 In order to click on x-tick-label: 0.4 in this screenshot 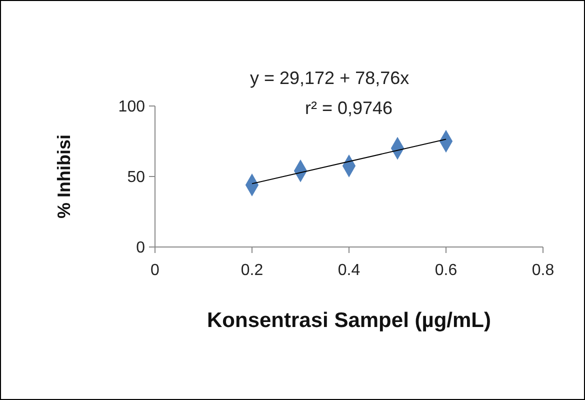, I will do `click(349, 270)`.